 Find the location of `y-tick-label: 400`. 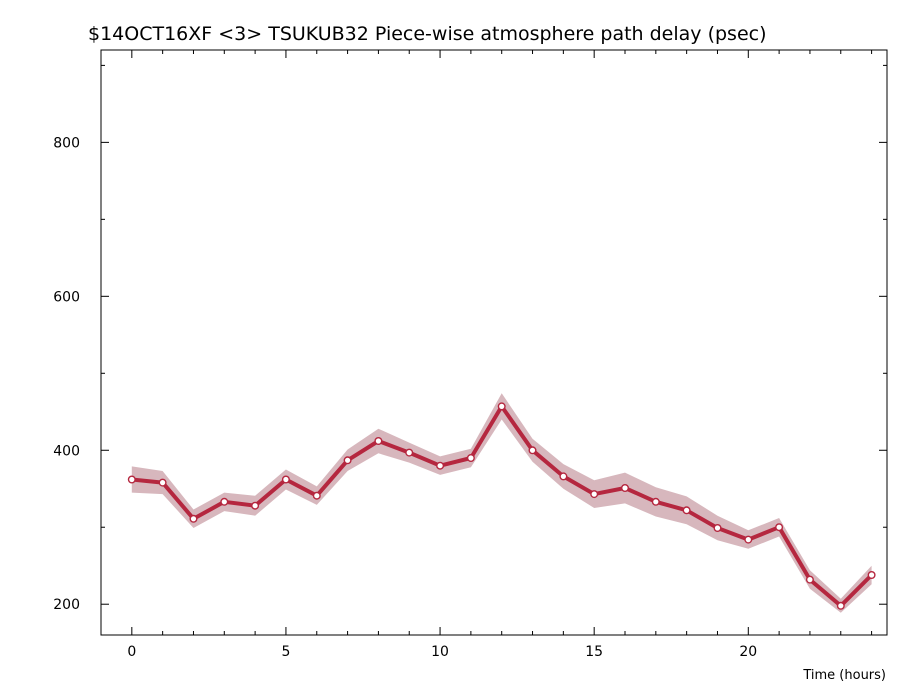

y-tick-label: 400 is located at coordinates (66, 451).